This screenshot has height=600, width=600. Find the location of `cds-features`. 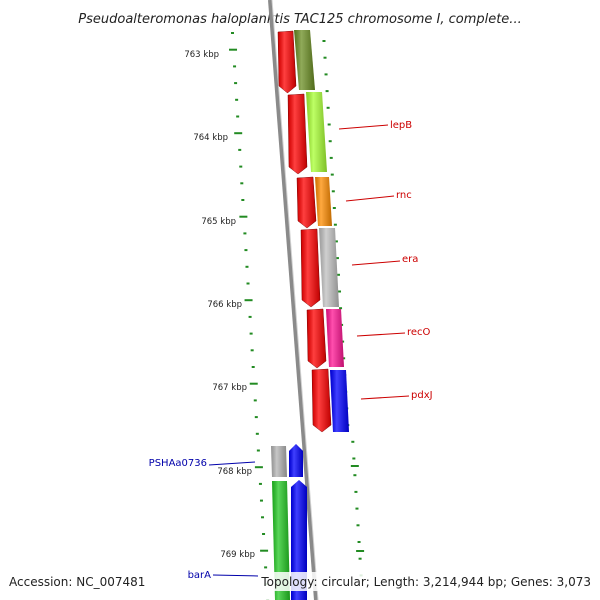

cds-features is located at coordinates (304, 231).